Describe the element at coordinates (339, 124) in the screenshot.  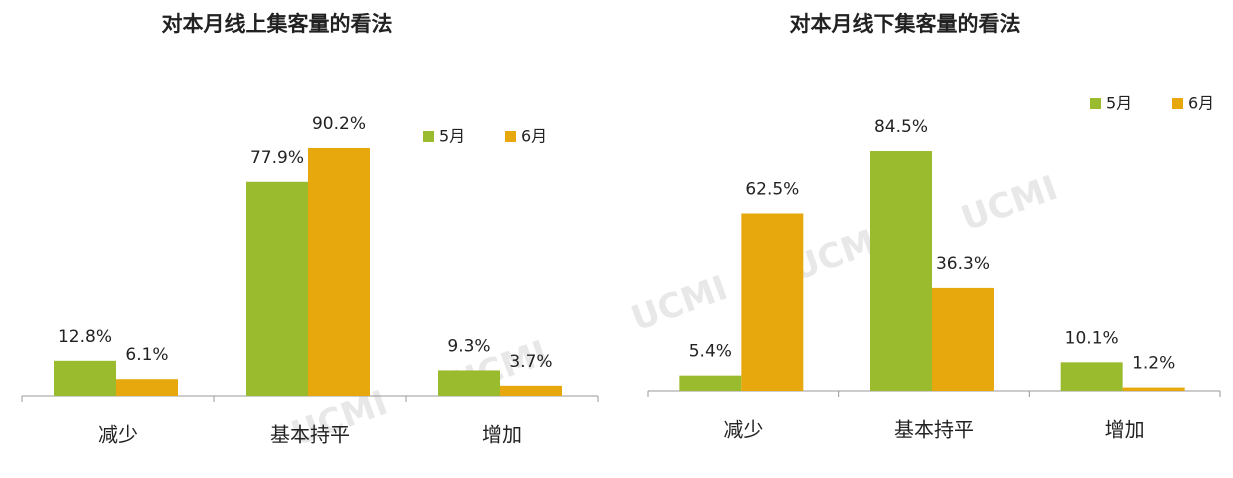
I see `value-label: 90.2%` at that location.